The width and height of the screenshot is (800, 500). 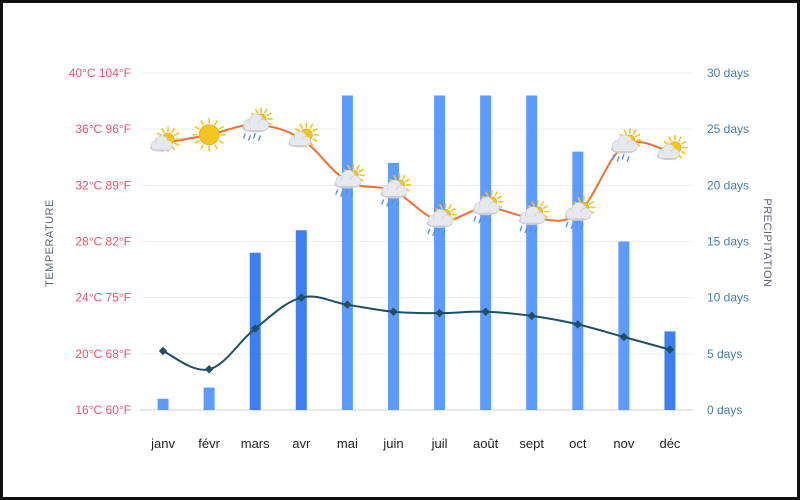 What do you see at coordinates (728, 185) in the screenshot?
I see `right-tick-label: 20 days` at bounding box center [728, 185].